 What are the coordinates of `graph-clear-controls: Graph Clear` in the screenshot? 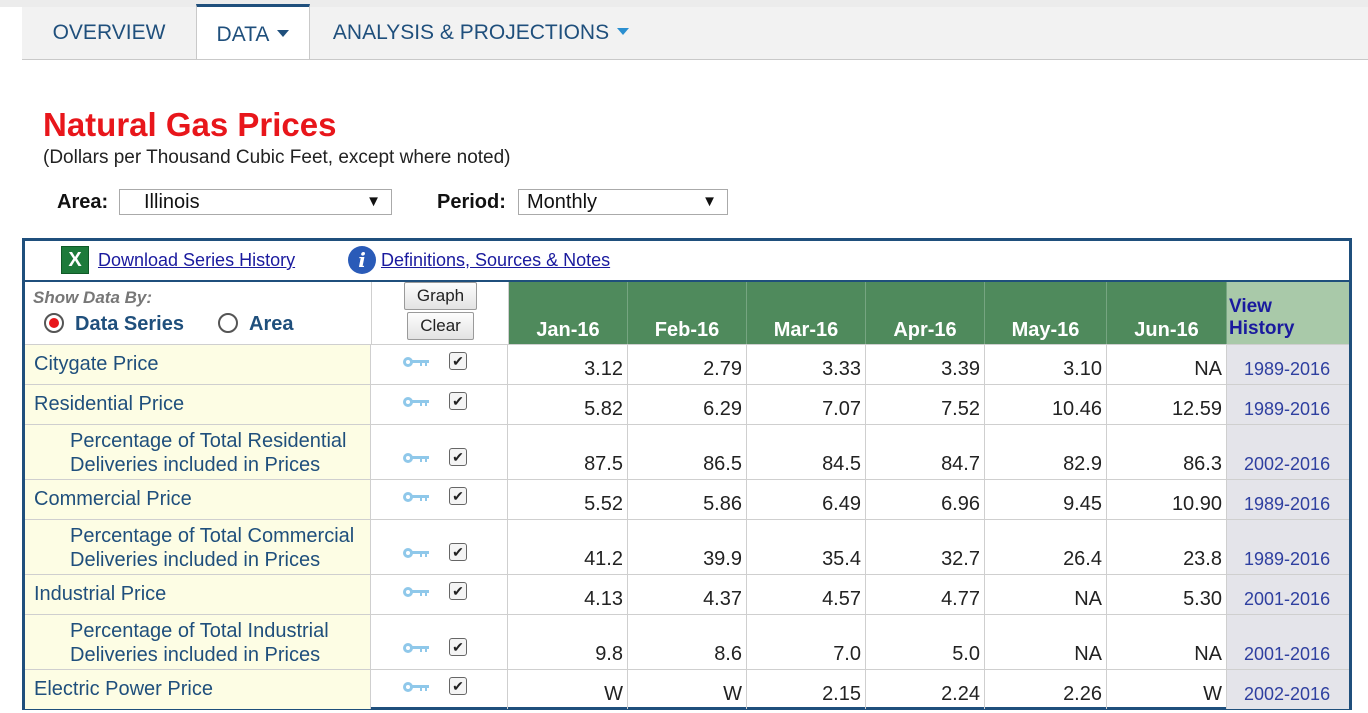 It's located at (440, 313).